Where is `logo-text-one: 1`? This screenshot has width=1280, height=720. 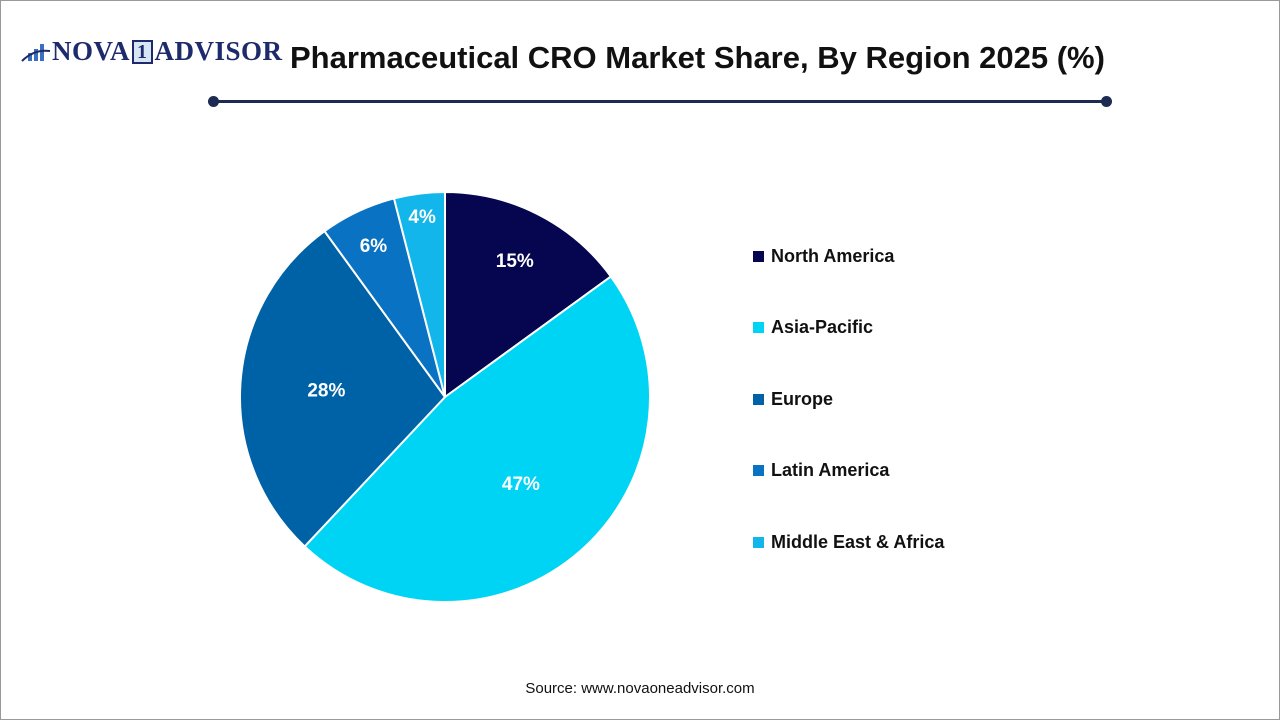
logo-text-one: 1 is located at coordinates (142, 51).